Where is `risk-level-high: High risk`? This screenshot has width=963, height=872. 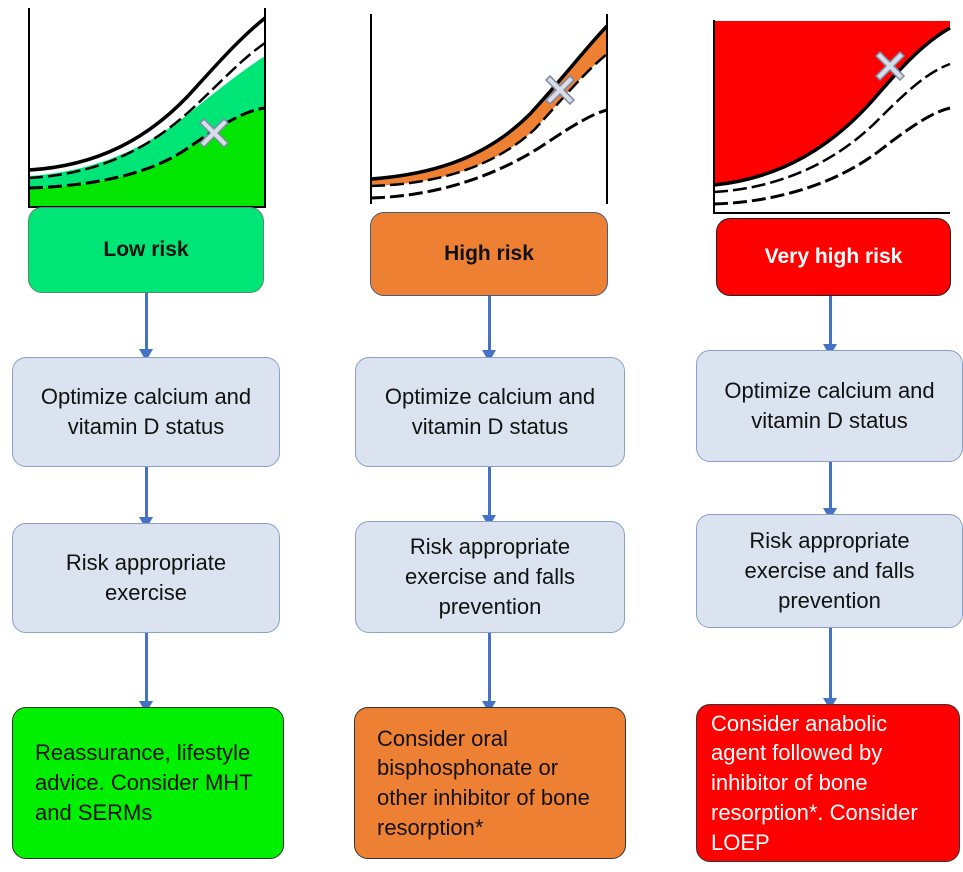 risk-level-high: High risk is located at coordinates (489, 254).